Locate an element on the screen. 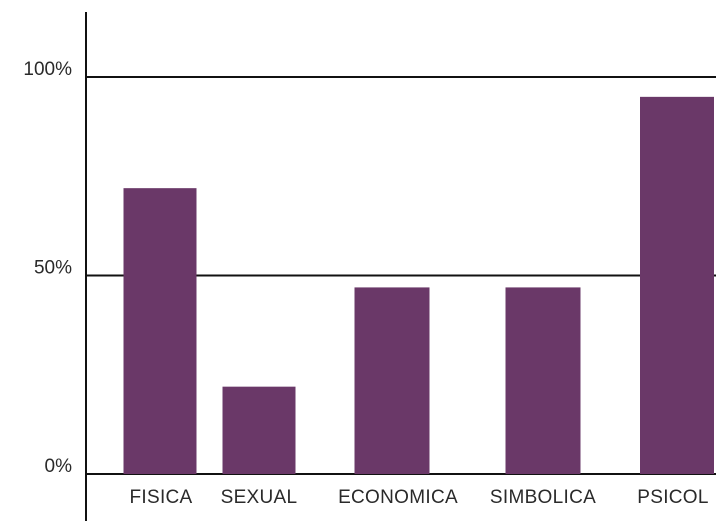 The image size is (727, 521). bar-simbolica is located at coordinates (543, 380).